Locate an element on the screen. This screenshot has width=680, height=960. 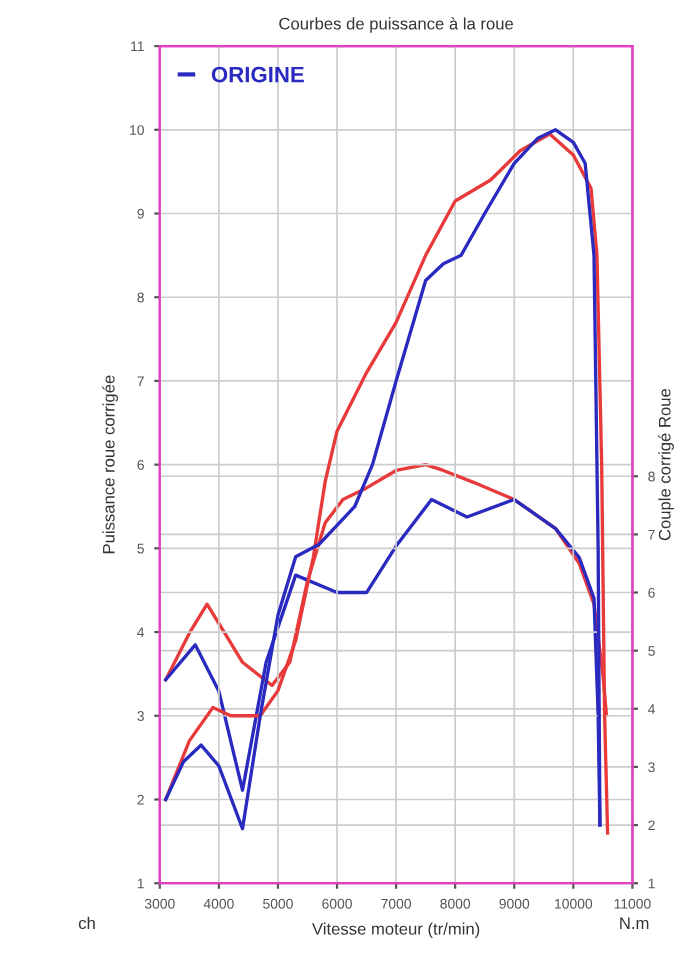
x-axis-title: Vitesse moteur (tr/min) is located at coordinates (396, 930).